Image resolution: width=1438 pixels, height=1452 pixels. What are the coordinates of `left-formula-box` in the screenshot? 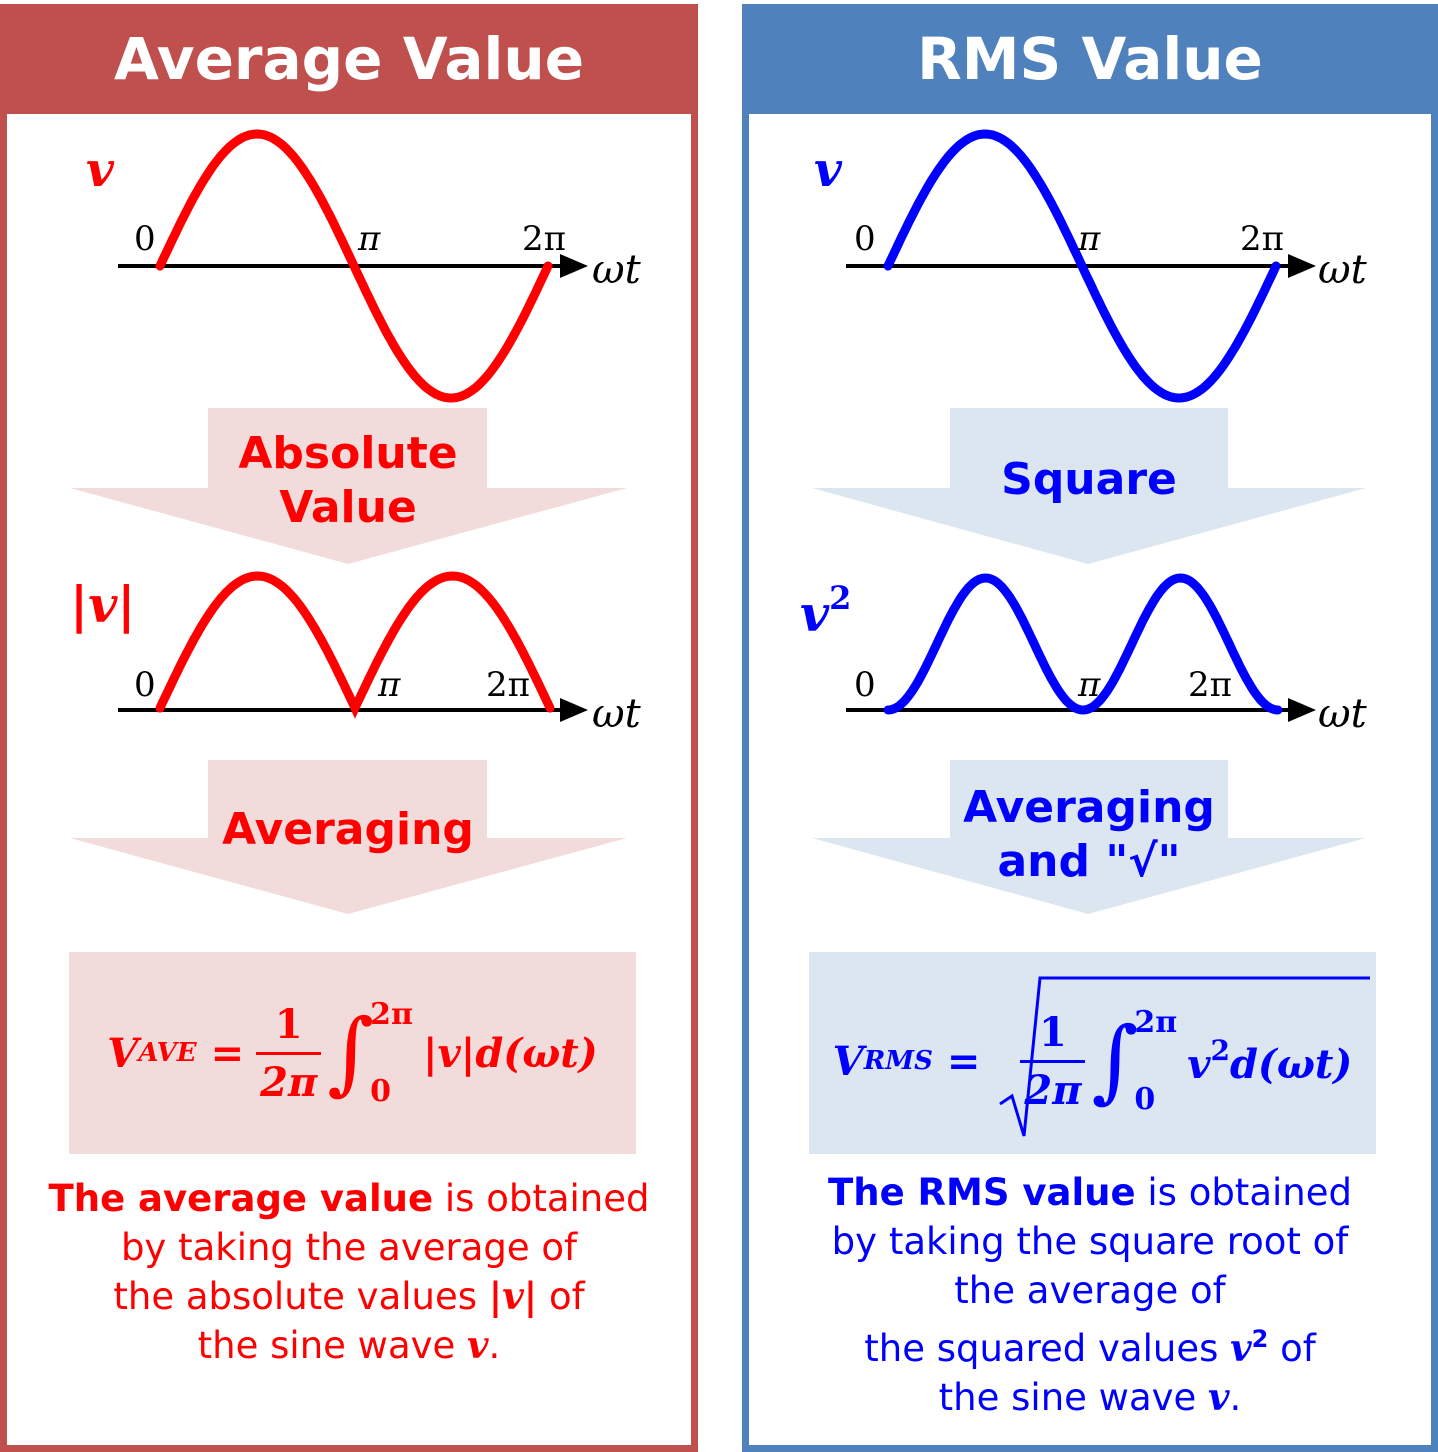 It's located at (352, 1053).